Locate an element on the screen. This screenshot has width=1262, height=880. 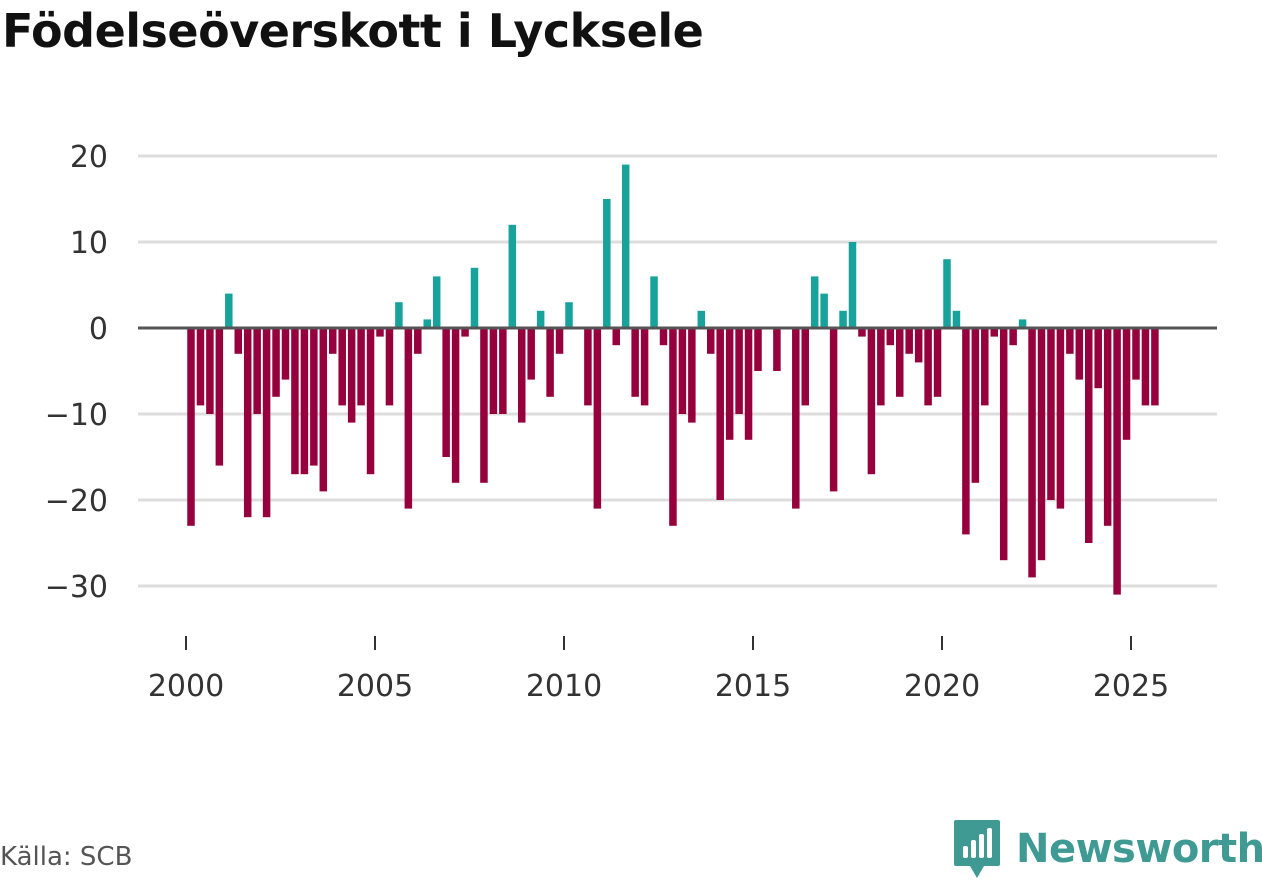
x-axis: 2000 2005 2010 2015 2020 2025 is located at coordinates (658, 670).